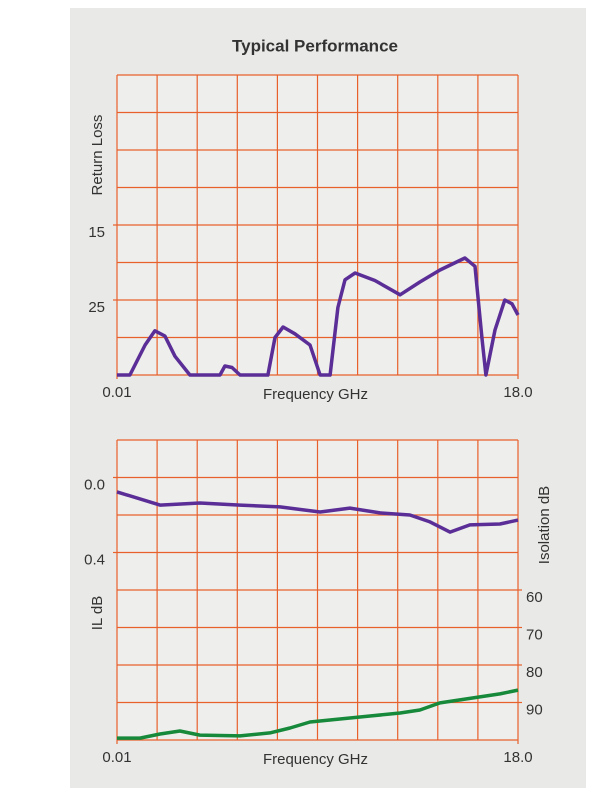 This screenshot has height=798, width=596. Describe the element at coordinates (94, 484) in the screenshot. I see `y-tick-label: 0.0` at that location.